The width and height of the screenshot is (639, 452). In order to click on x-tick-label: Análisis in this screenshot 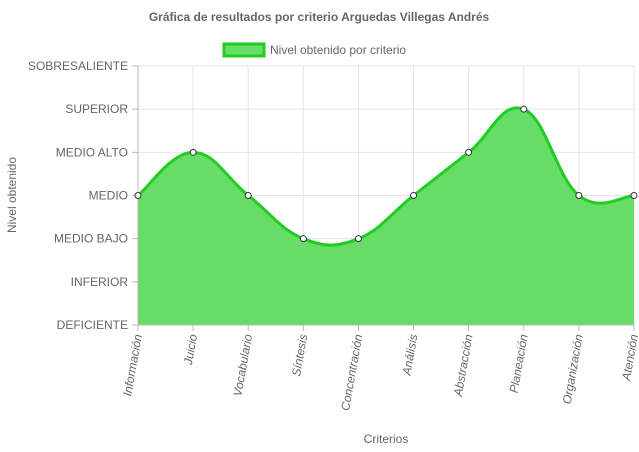, I will do `click(409, 355)`.